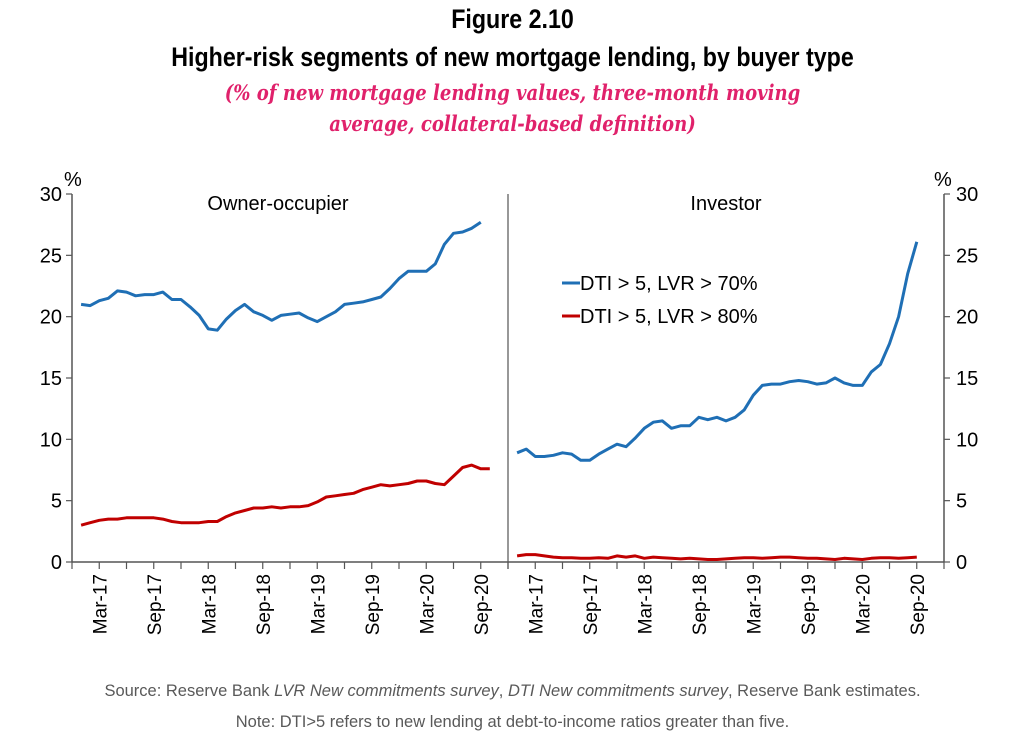 This screenshot has height=752, width=1025. I want to click on y-axis-unit-right: %, so click(943, 180).